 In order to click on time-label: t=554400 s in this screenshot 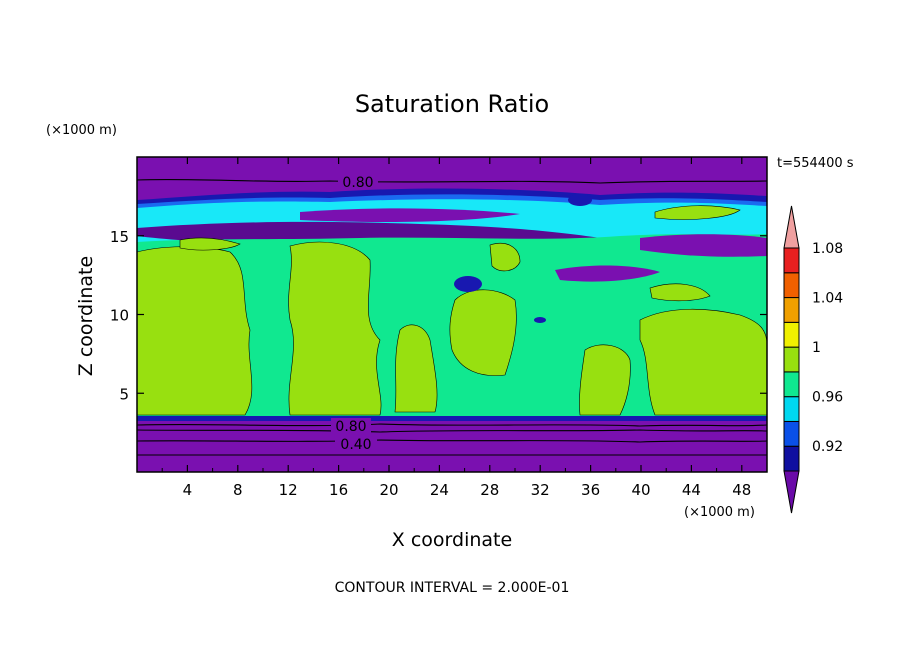, I will do `click(815, 163)`.